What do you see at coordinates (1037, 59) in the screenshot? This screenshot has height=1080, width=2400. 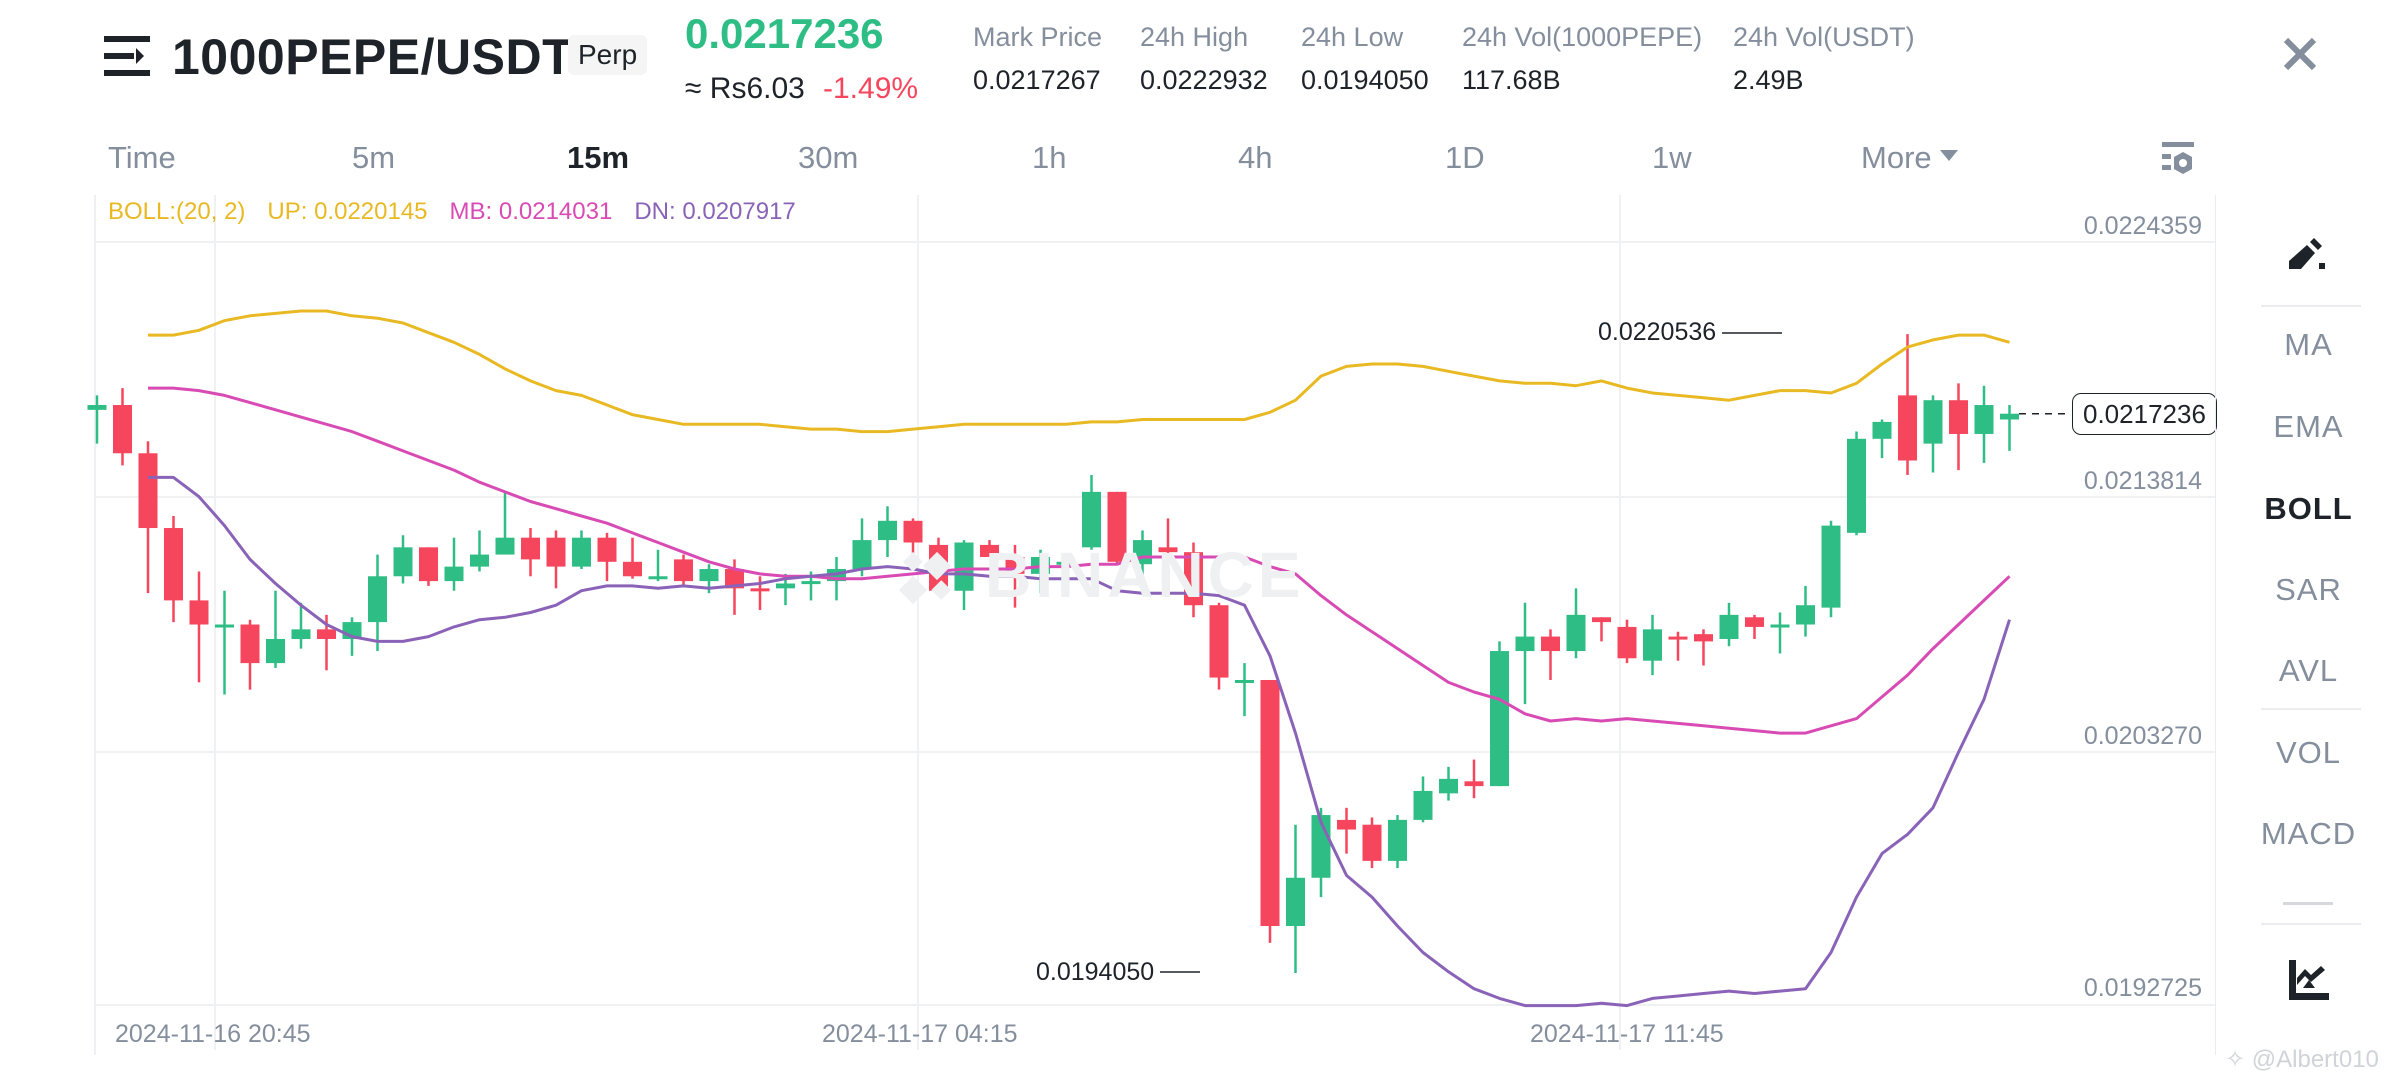 I see `stat-mark-price: Mark Price 0.0217267` at bounding box center [1037, 59].